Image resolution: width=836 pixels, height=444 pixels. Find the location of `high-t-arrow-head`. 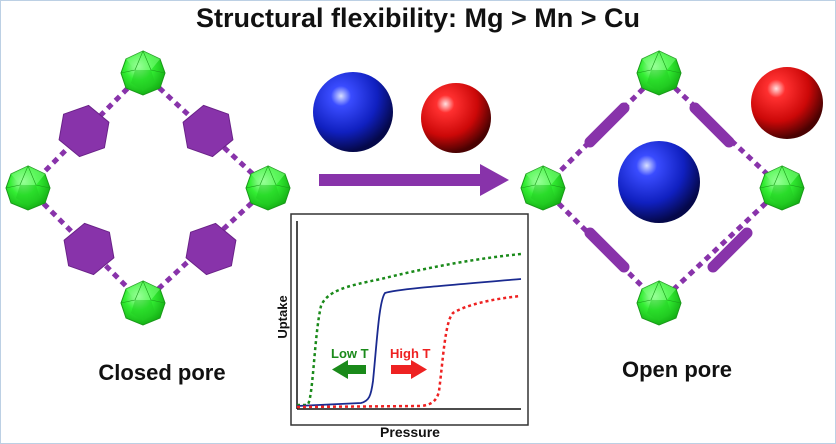

high-t-arrow-head is located at coordinates (419, 369).